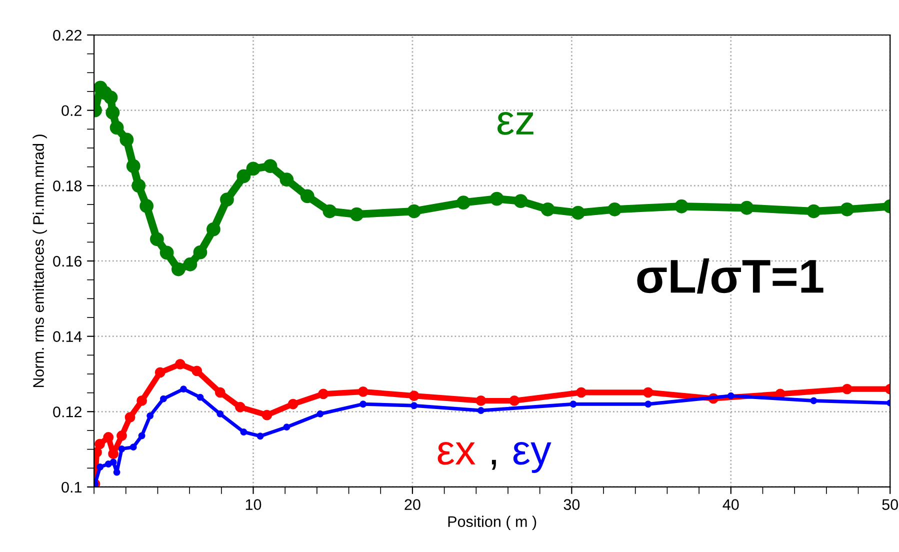 The width and height of the screenshot is (899, 552). What do you see at coordinates (890, 504) in the screenshot?
I see `x-tick-label: 50` at bounding box center [890, 504].